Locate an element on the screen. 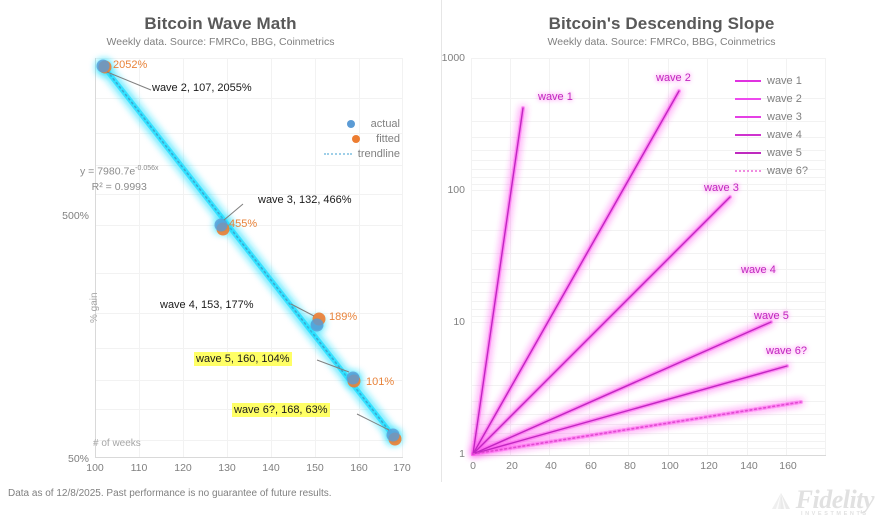 The height and width of the screenshot is (520, 882). left-x-tick: 140 is located at coordinates (271, 468).